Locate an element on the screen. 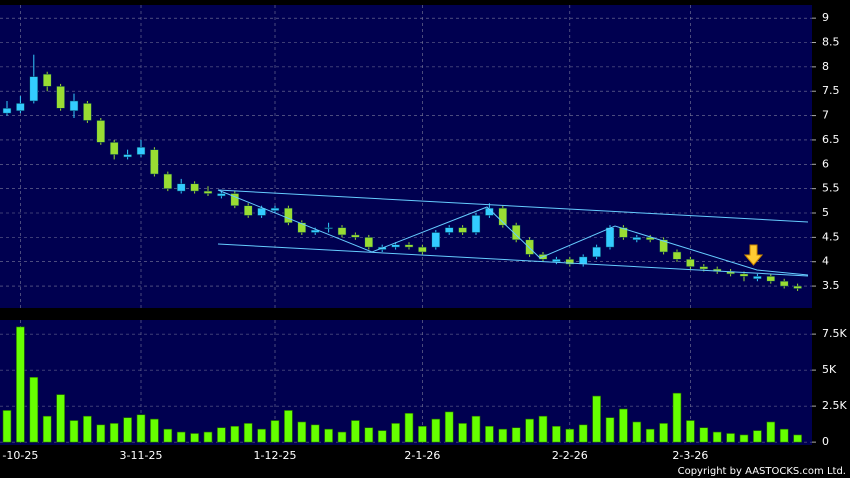 The image size is (850, 478). y-tick-label: 9 is located at coordinates (825, 17).